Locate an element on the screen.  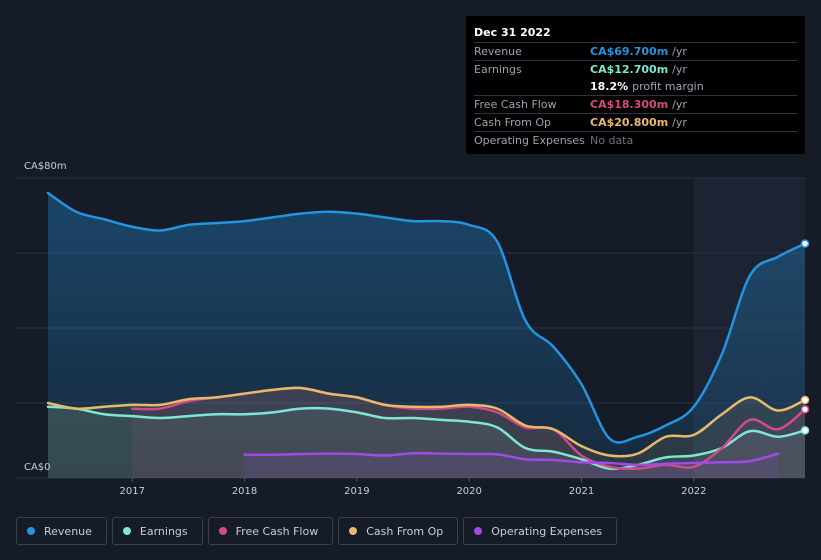
x-tick-label: 2019 is located at coordinates (356, 491).